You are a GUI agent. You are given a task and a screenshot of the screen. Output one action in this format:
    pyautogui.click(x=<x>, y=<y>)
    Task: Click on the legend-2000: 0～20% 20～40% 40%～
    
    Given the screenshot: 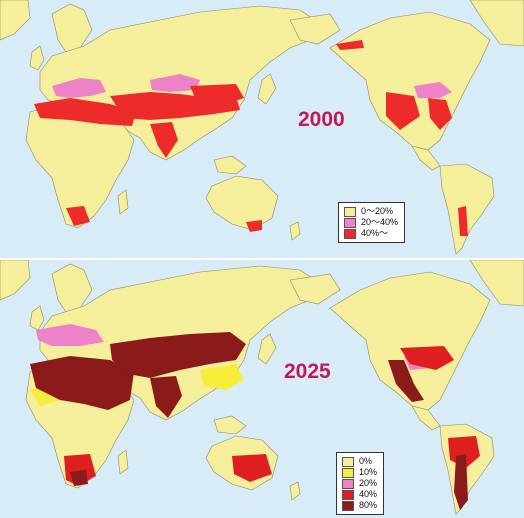 What is the action you would take?
    pyautogui.click(x=372, y=222)
    